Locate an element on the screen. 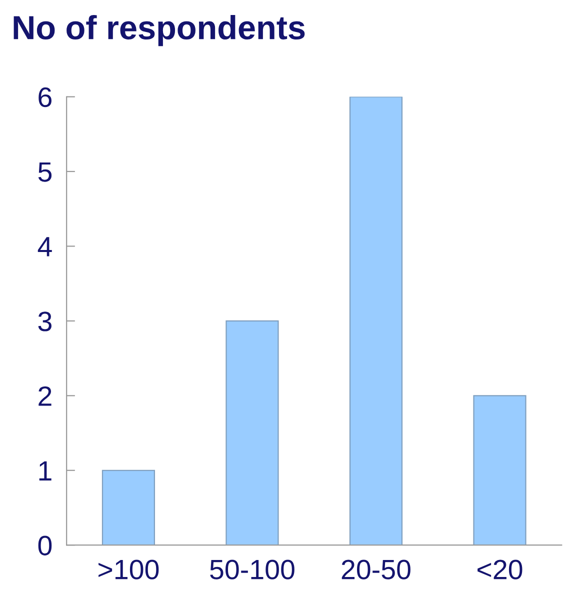  y-tick-label: 2 is located at coordinates (45, 396).